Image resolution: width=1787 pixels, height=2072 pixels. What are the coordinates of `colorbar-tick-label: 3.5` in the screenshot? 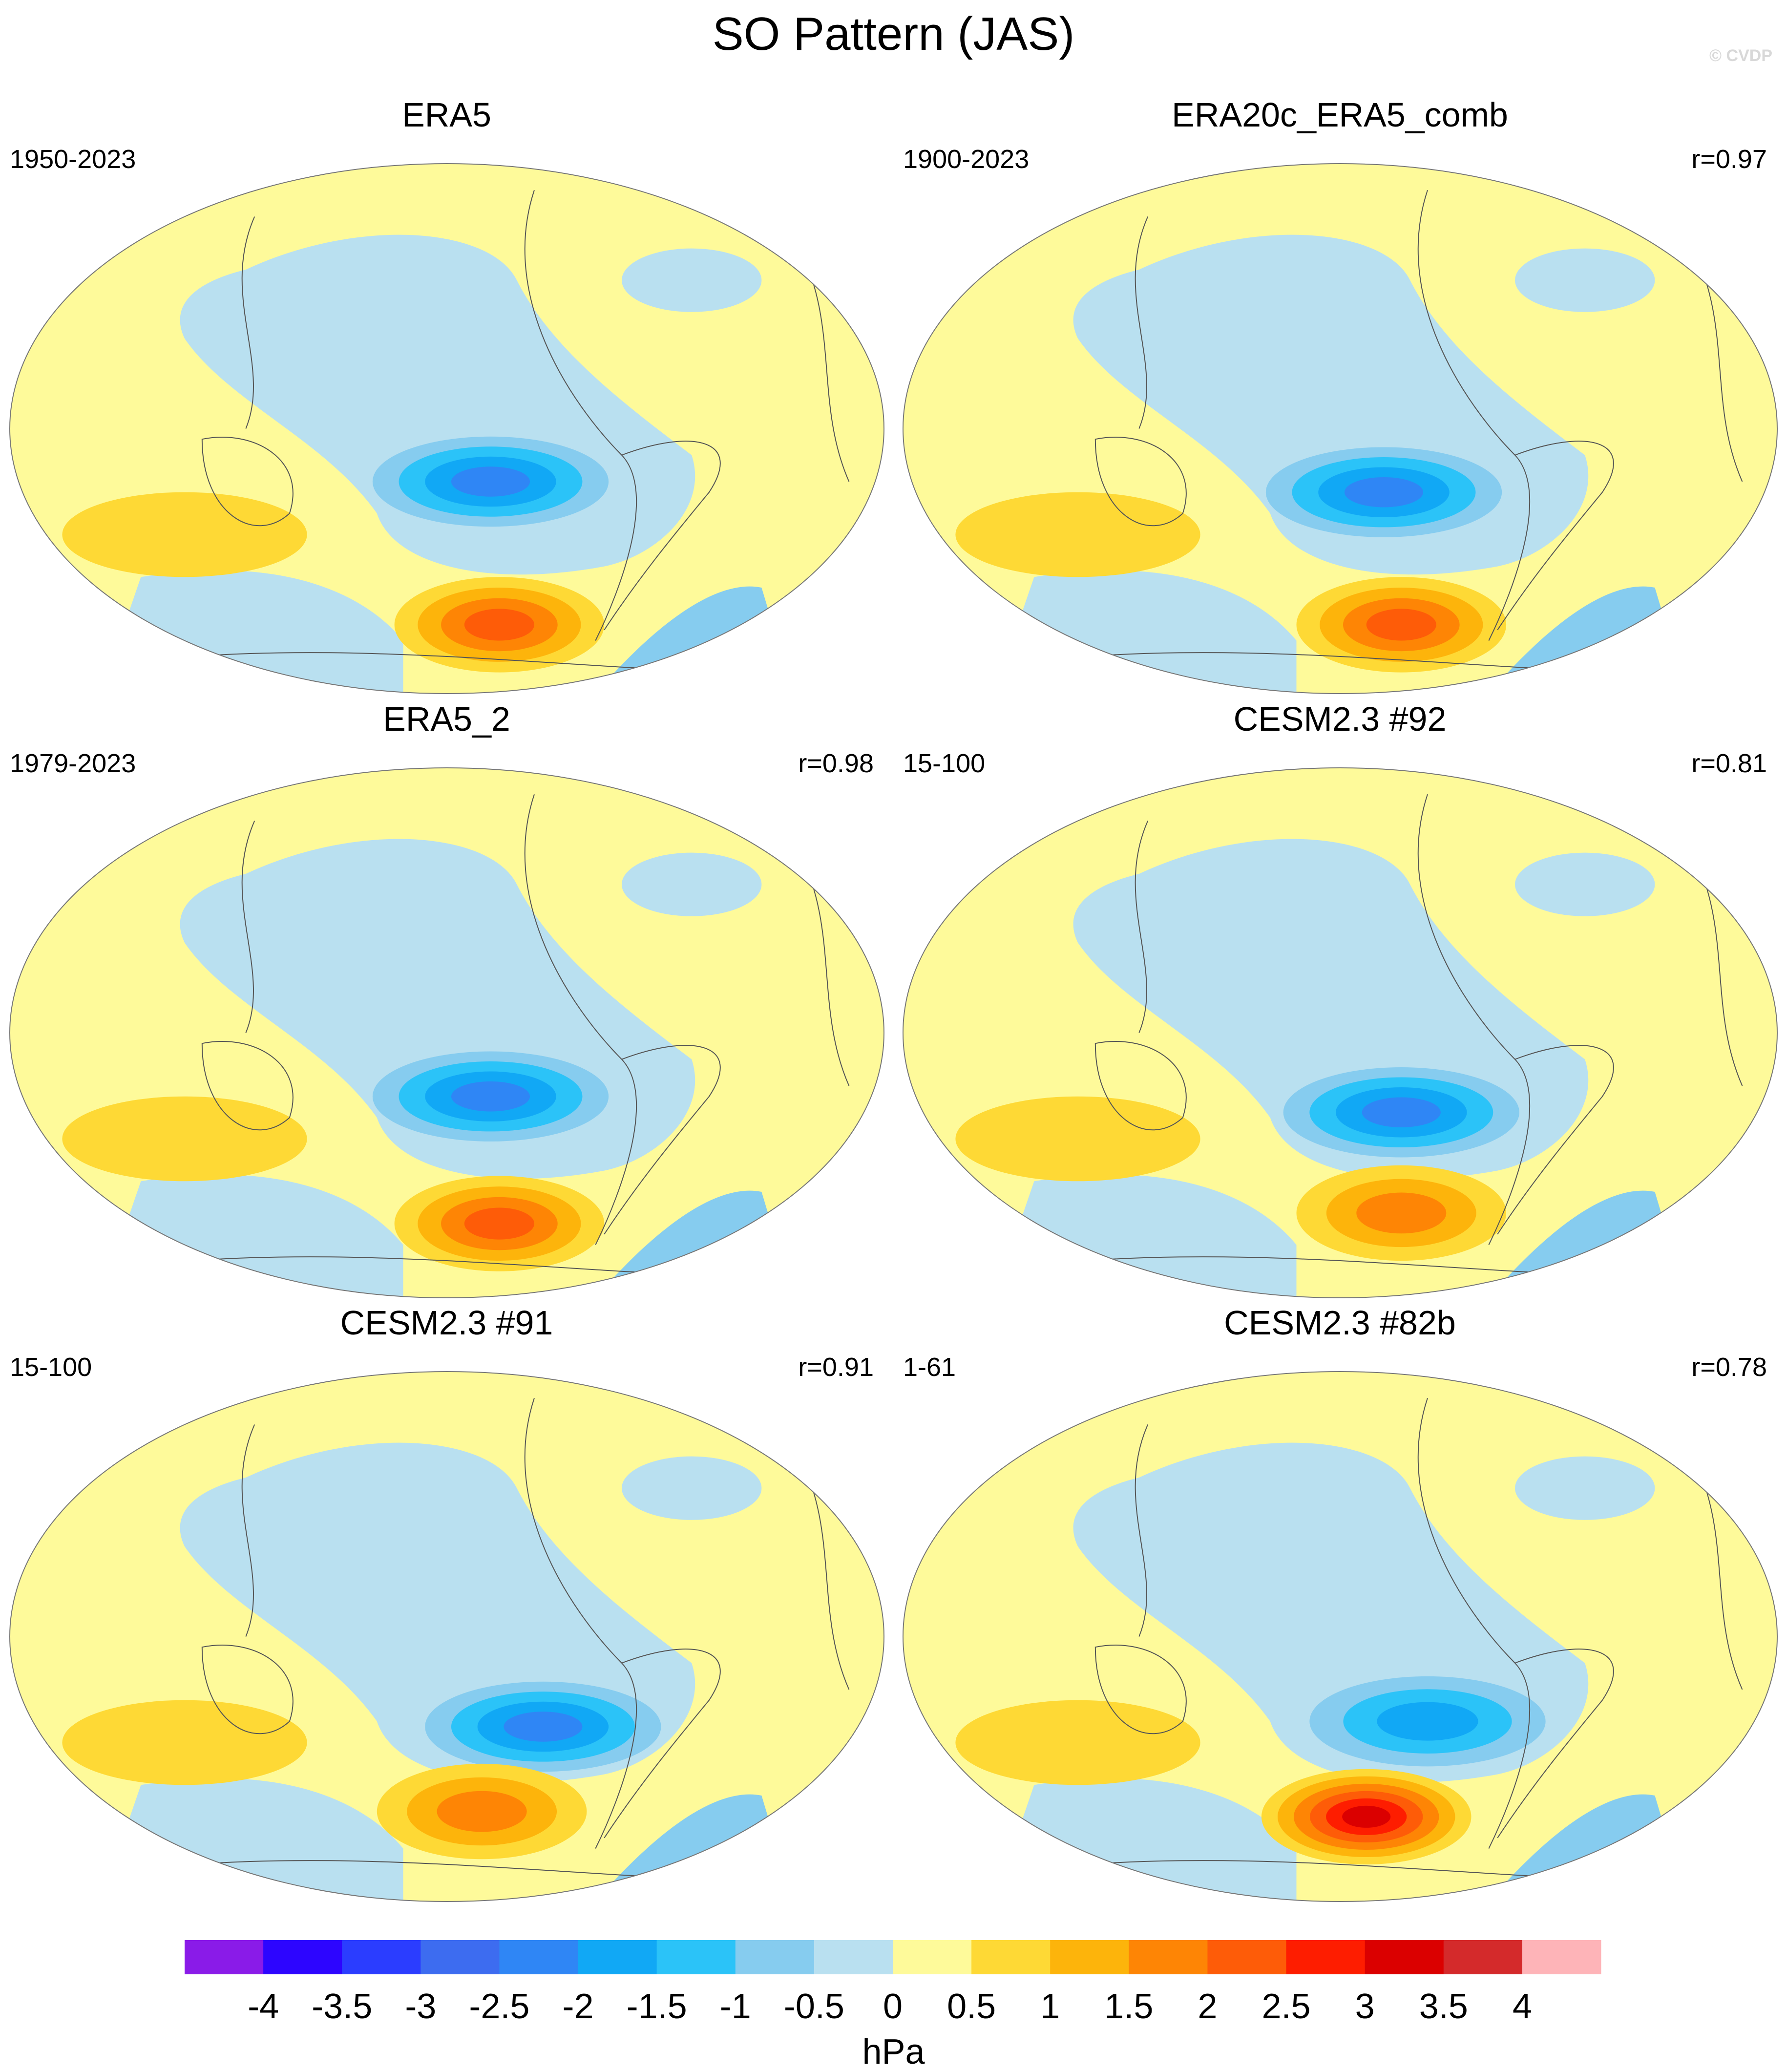 It's located at (1443, 2007).